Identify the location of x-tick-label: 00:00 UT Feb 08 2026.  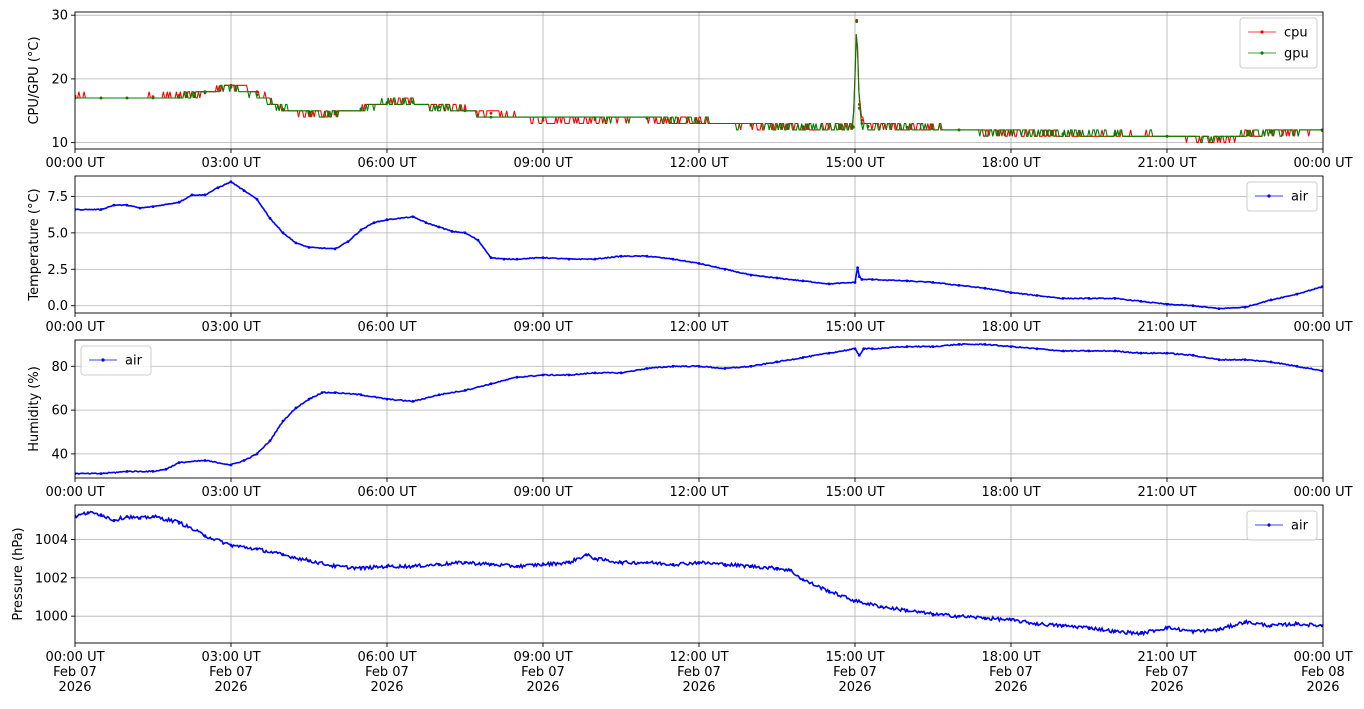
(1322, 672).